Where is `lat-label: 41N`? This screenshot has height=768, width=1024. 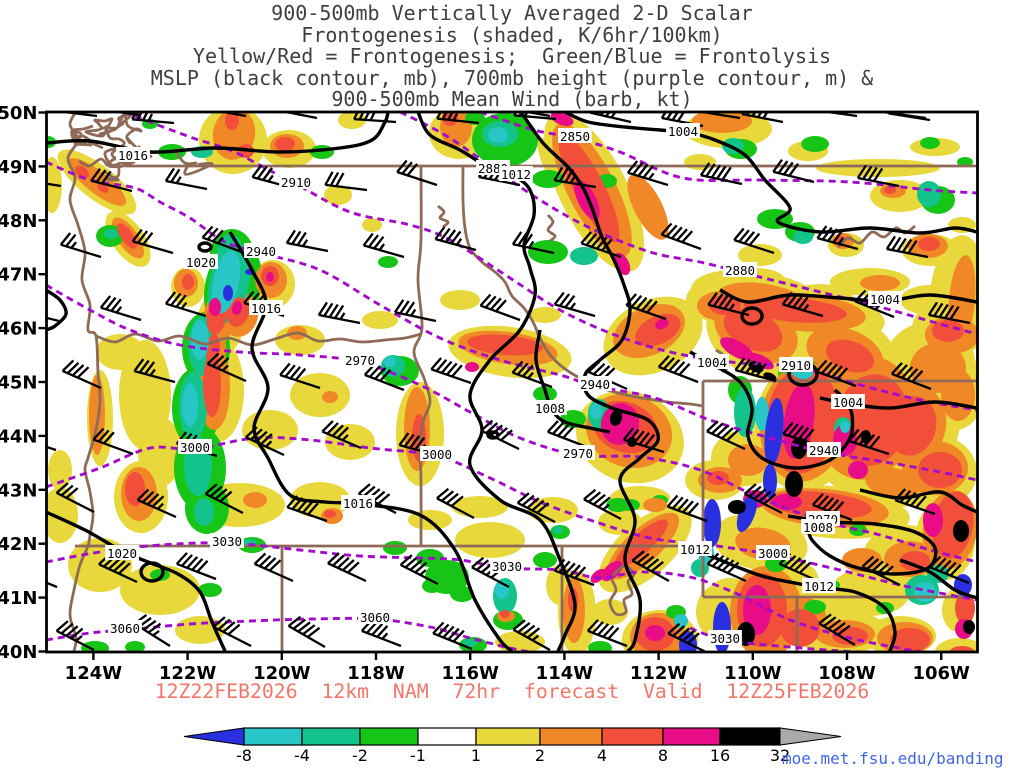 lat-label: 41N is located at coordinates (19, 598).